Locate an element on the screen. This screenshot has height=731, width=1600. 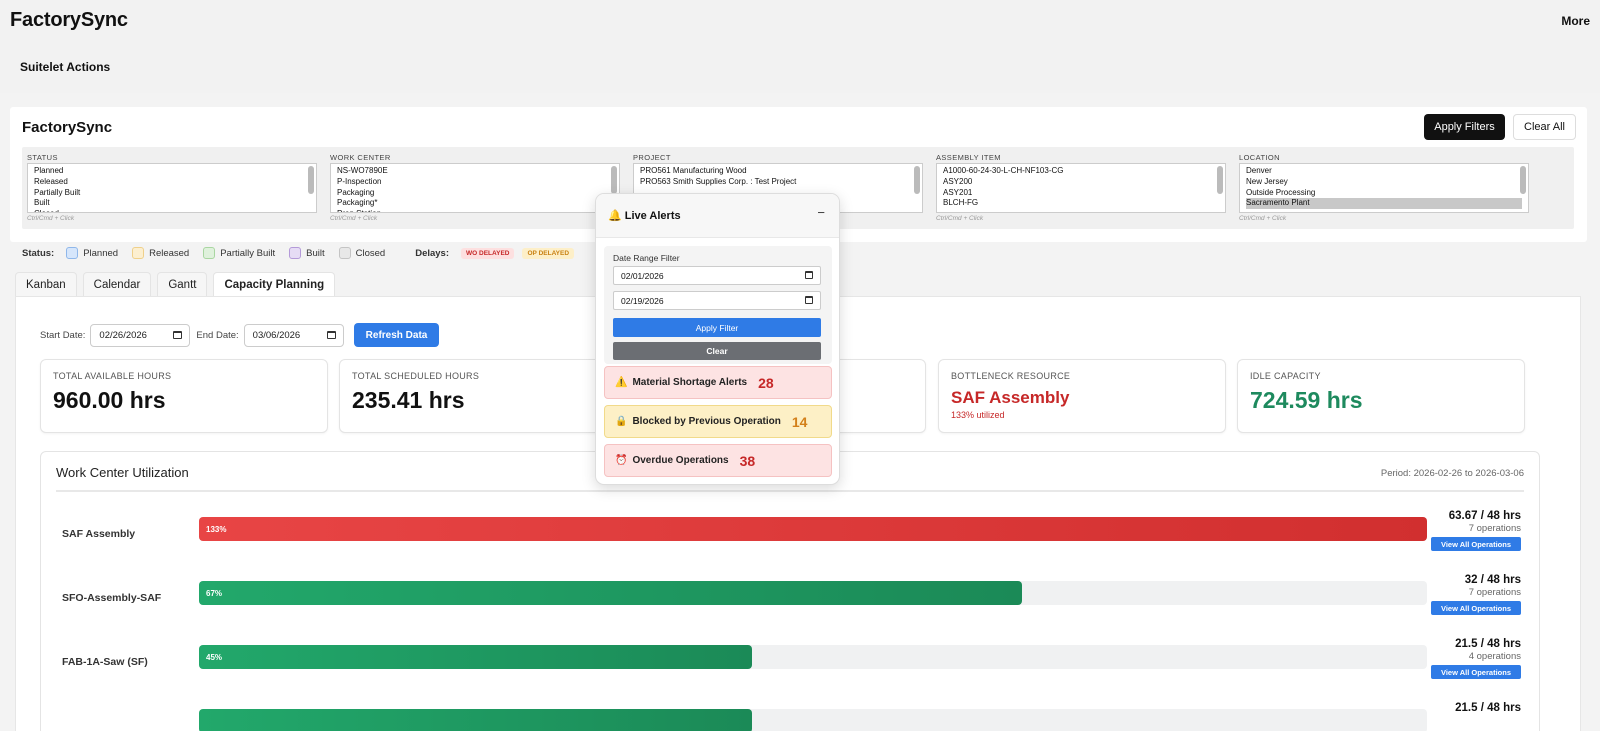
clear-all-button: Clear All is located at coordinates (1544, 127).